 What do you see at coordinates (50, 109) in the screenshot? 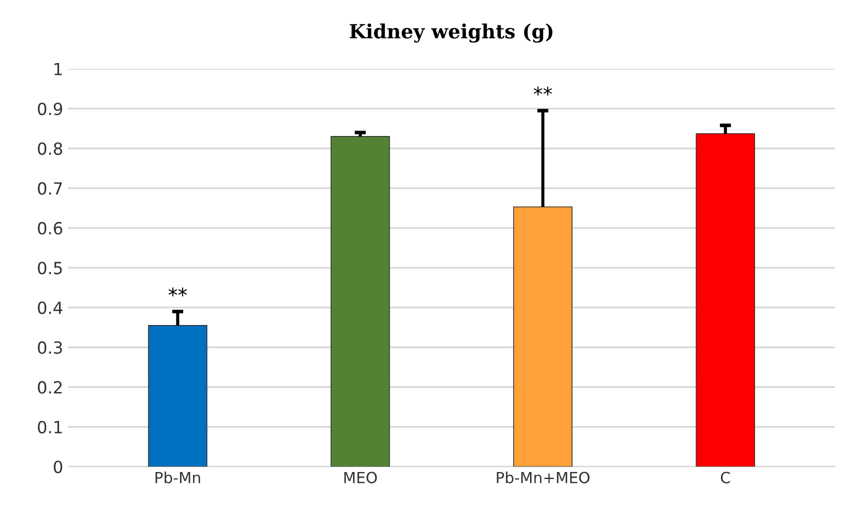
I see `y-tick-label: 0.9` at bounding box center [50, 109].